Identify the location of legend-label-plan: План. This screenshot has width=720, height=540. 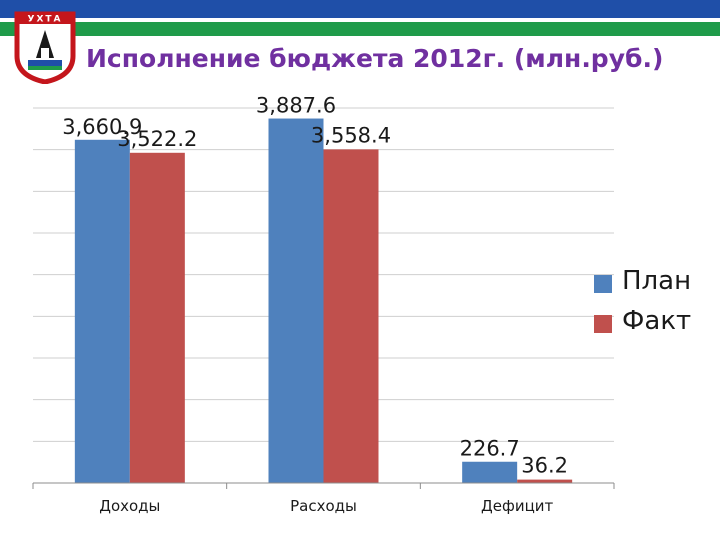
(657, 281).